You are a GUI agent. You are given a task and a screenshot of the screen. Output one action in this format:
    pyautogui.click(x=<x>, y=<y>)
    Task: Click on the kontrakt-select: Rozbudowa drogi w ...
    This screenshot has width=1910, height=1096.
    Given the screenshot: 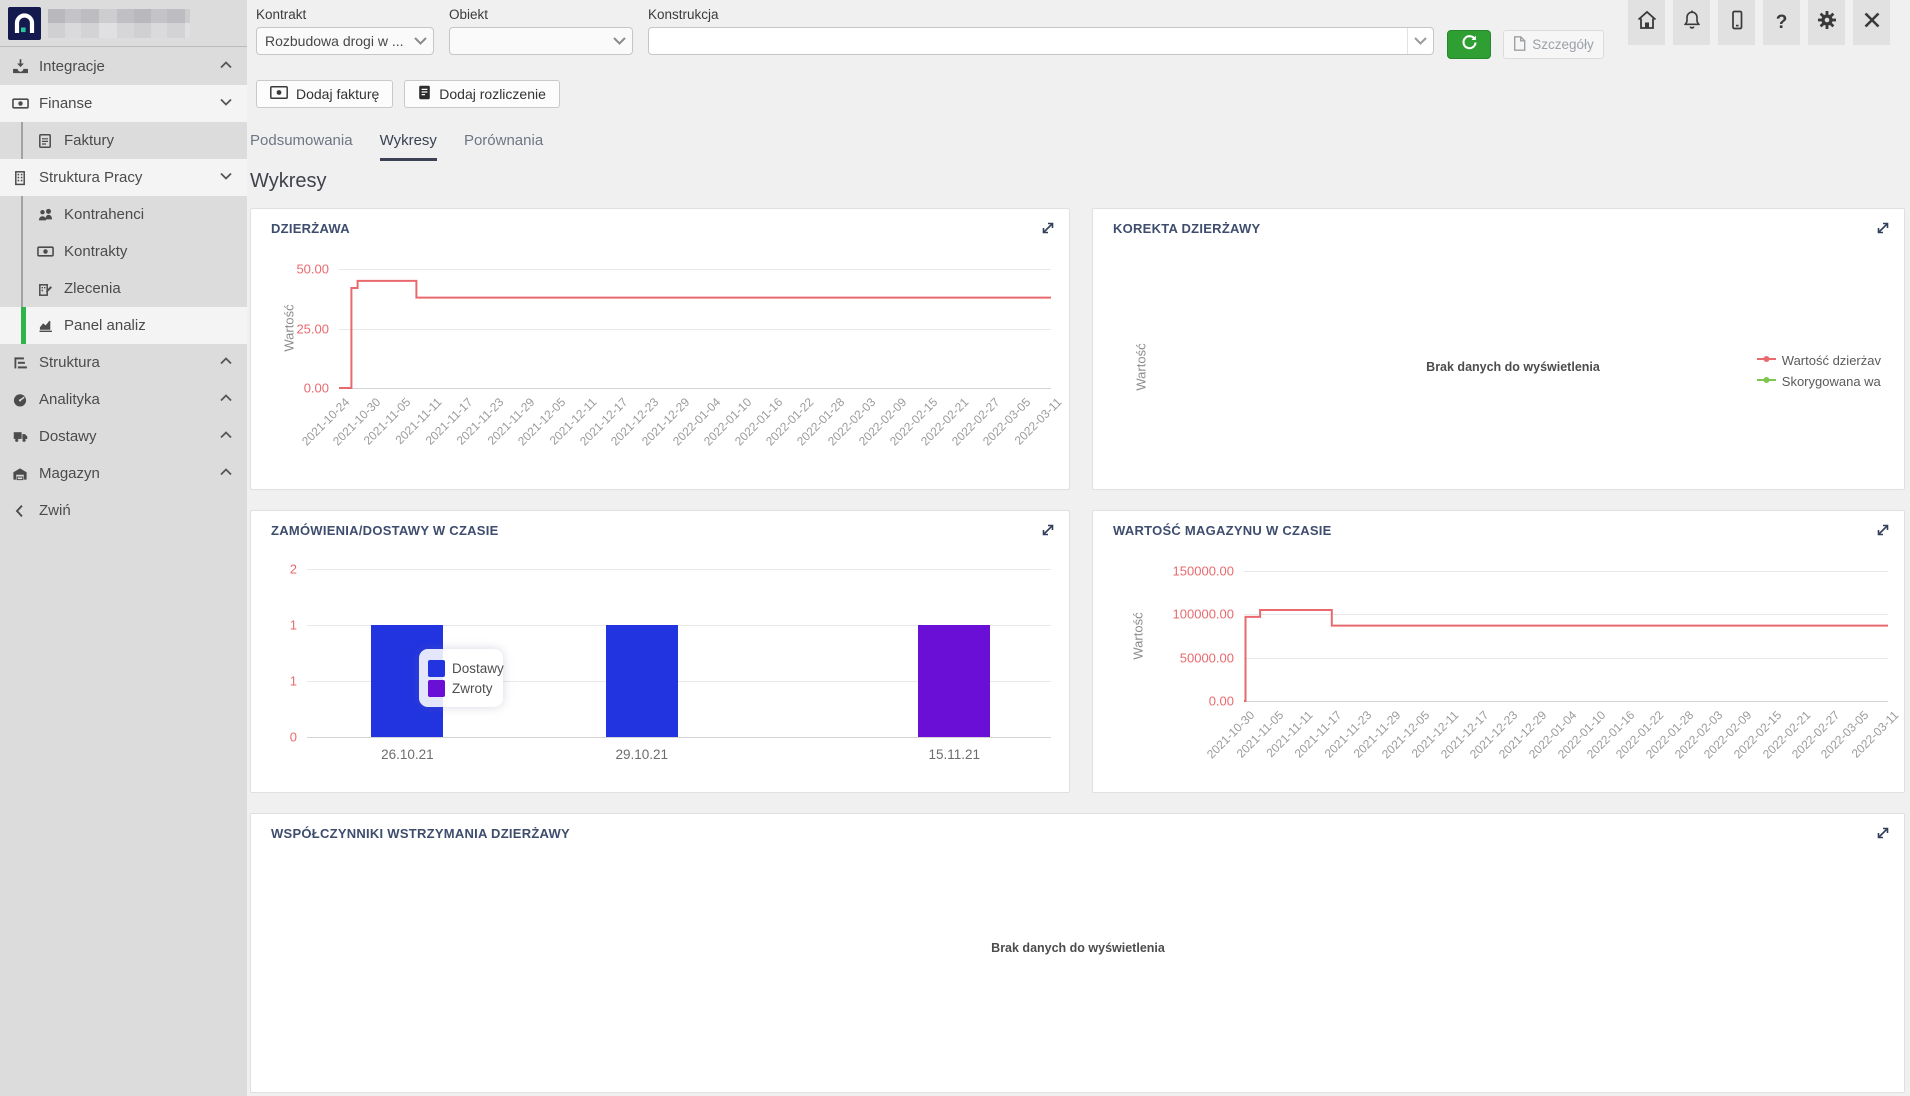 What is the action you would take?
    pyautogui.click(x=345, y=41)
    